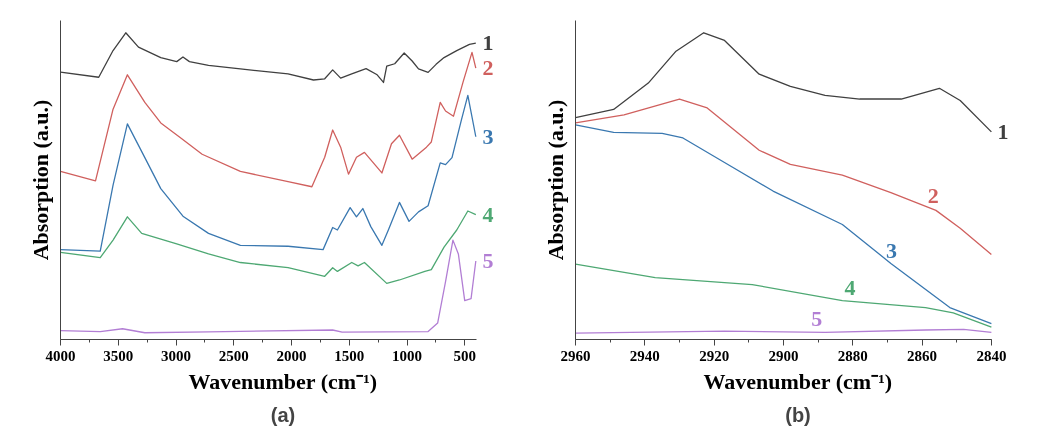 This screenshot has width=1057, height=436. What do you see at coordinates (798, 414) in the screenshot?
I see `text: (b)` at bounding box center [798, 414].